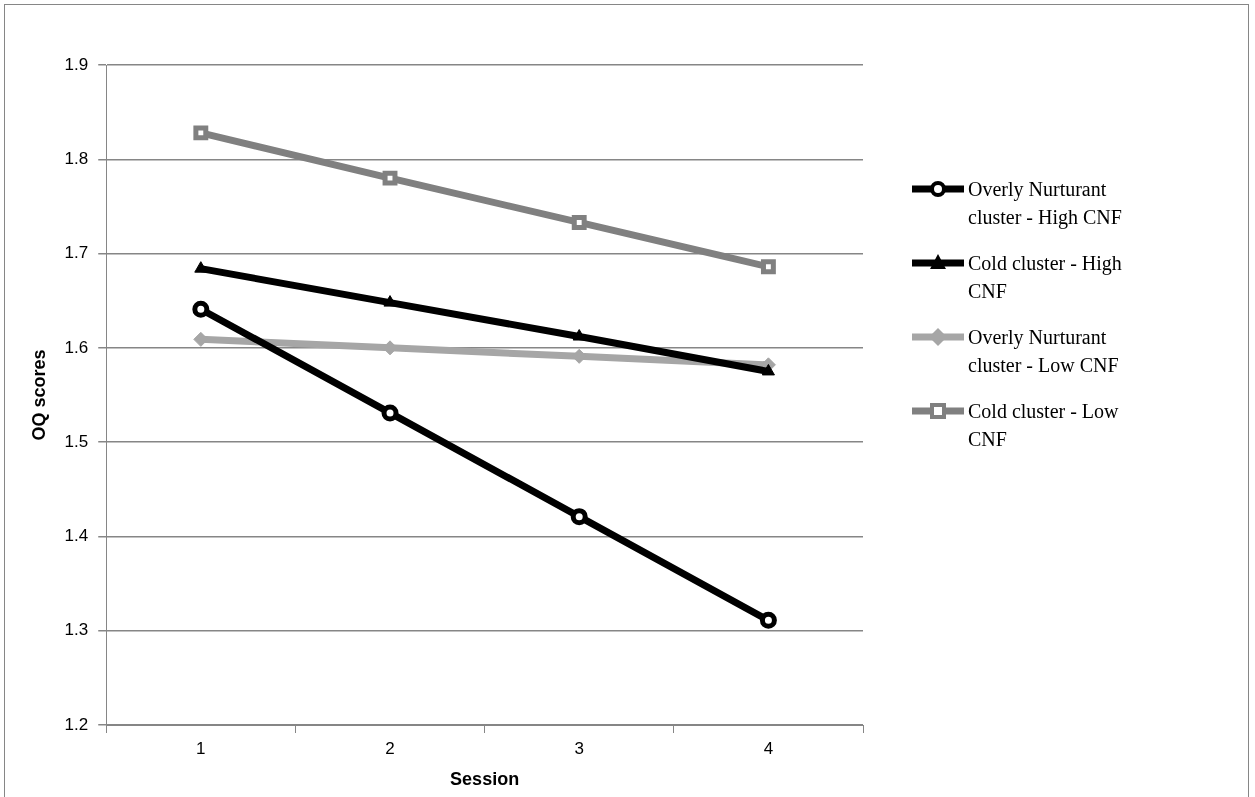 Image resolution: width=1255 pixels, height=797 pixels. What do you see at coordinates (76, 64) in the screenshot?
I see `y-tick-label: 1.9` at bounding box center [76, 64].